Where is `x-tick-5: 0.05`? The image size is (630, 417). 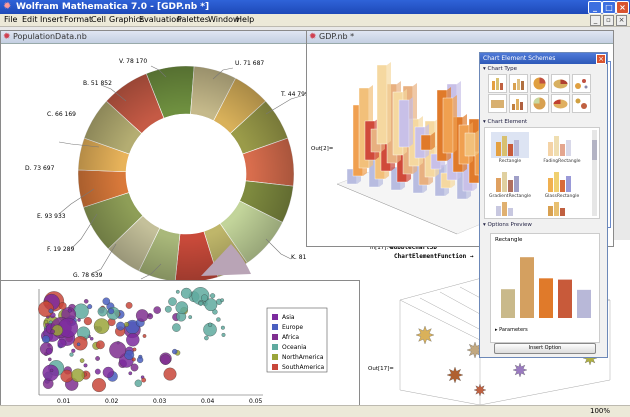
x-tick-5: 0.05 is located at coordinates (256, 401).